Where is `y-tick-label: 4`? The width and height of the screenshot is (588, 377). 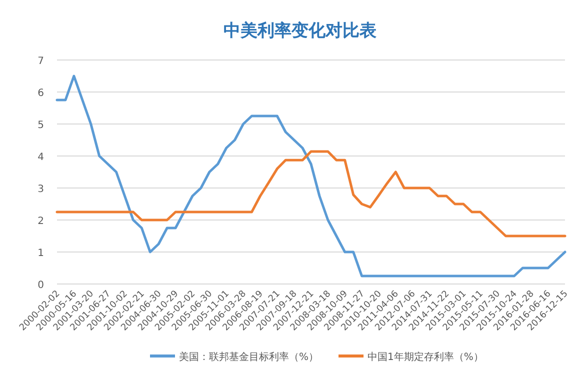
y-tick-label: 4 is located at coordinates (41, 157).